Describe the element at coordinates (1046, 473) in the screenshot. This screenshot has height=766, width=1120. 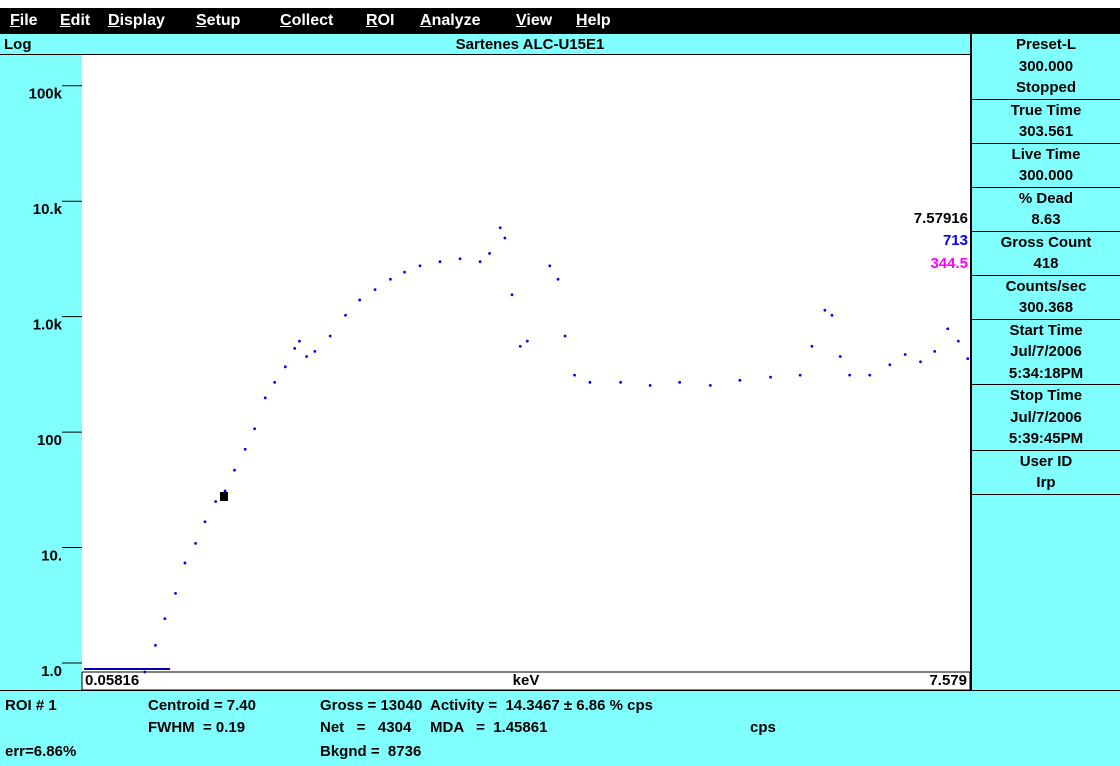
I see `panel-group: User ID Irp` at that location.